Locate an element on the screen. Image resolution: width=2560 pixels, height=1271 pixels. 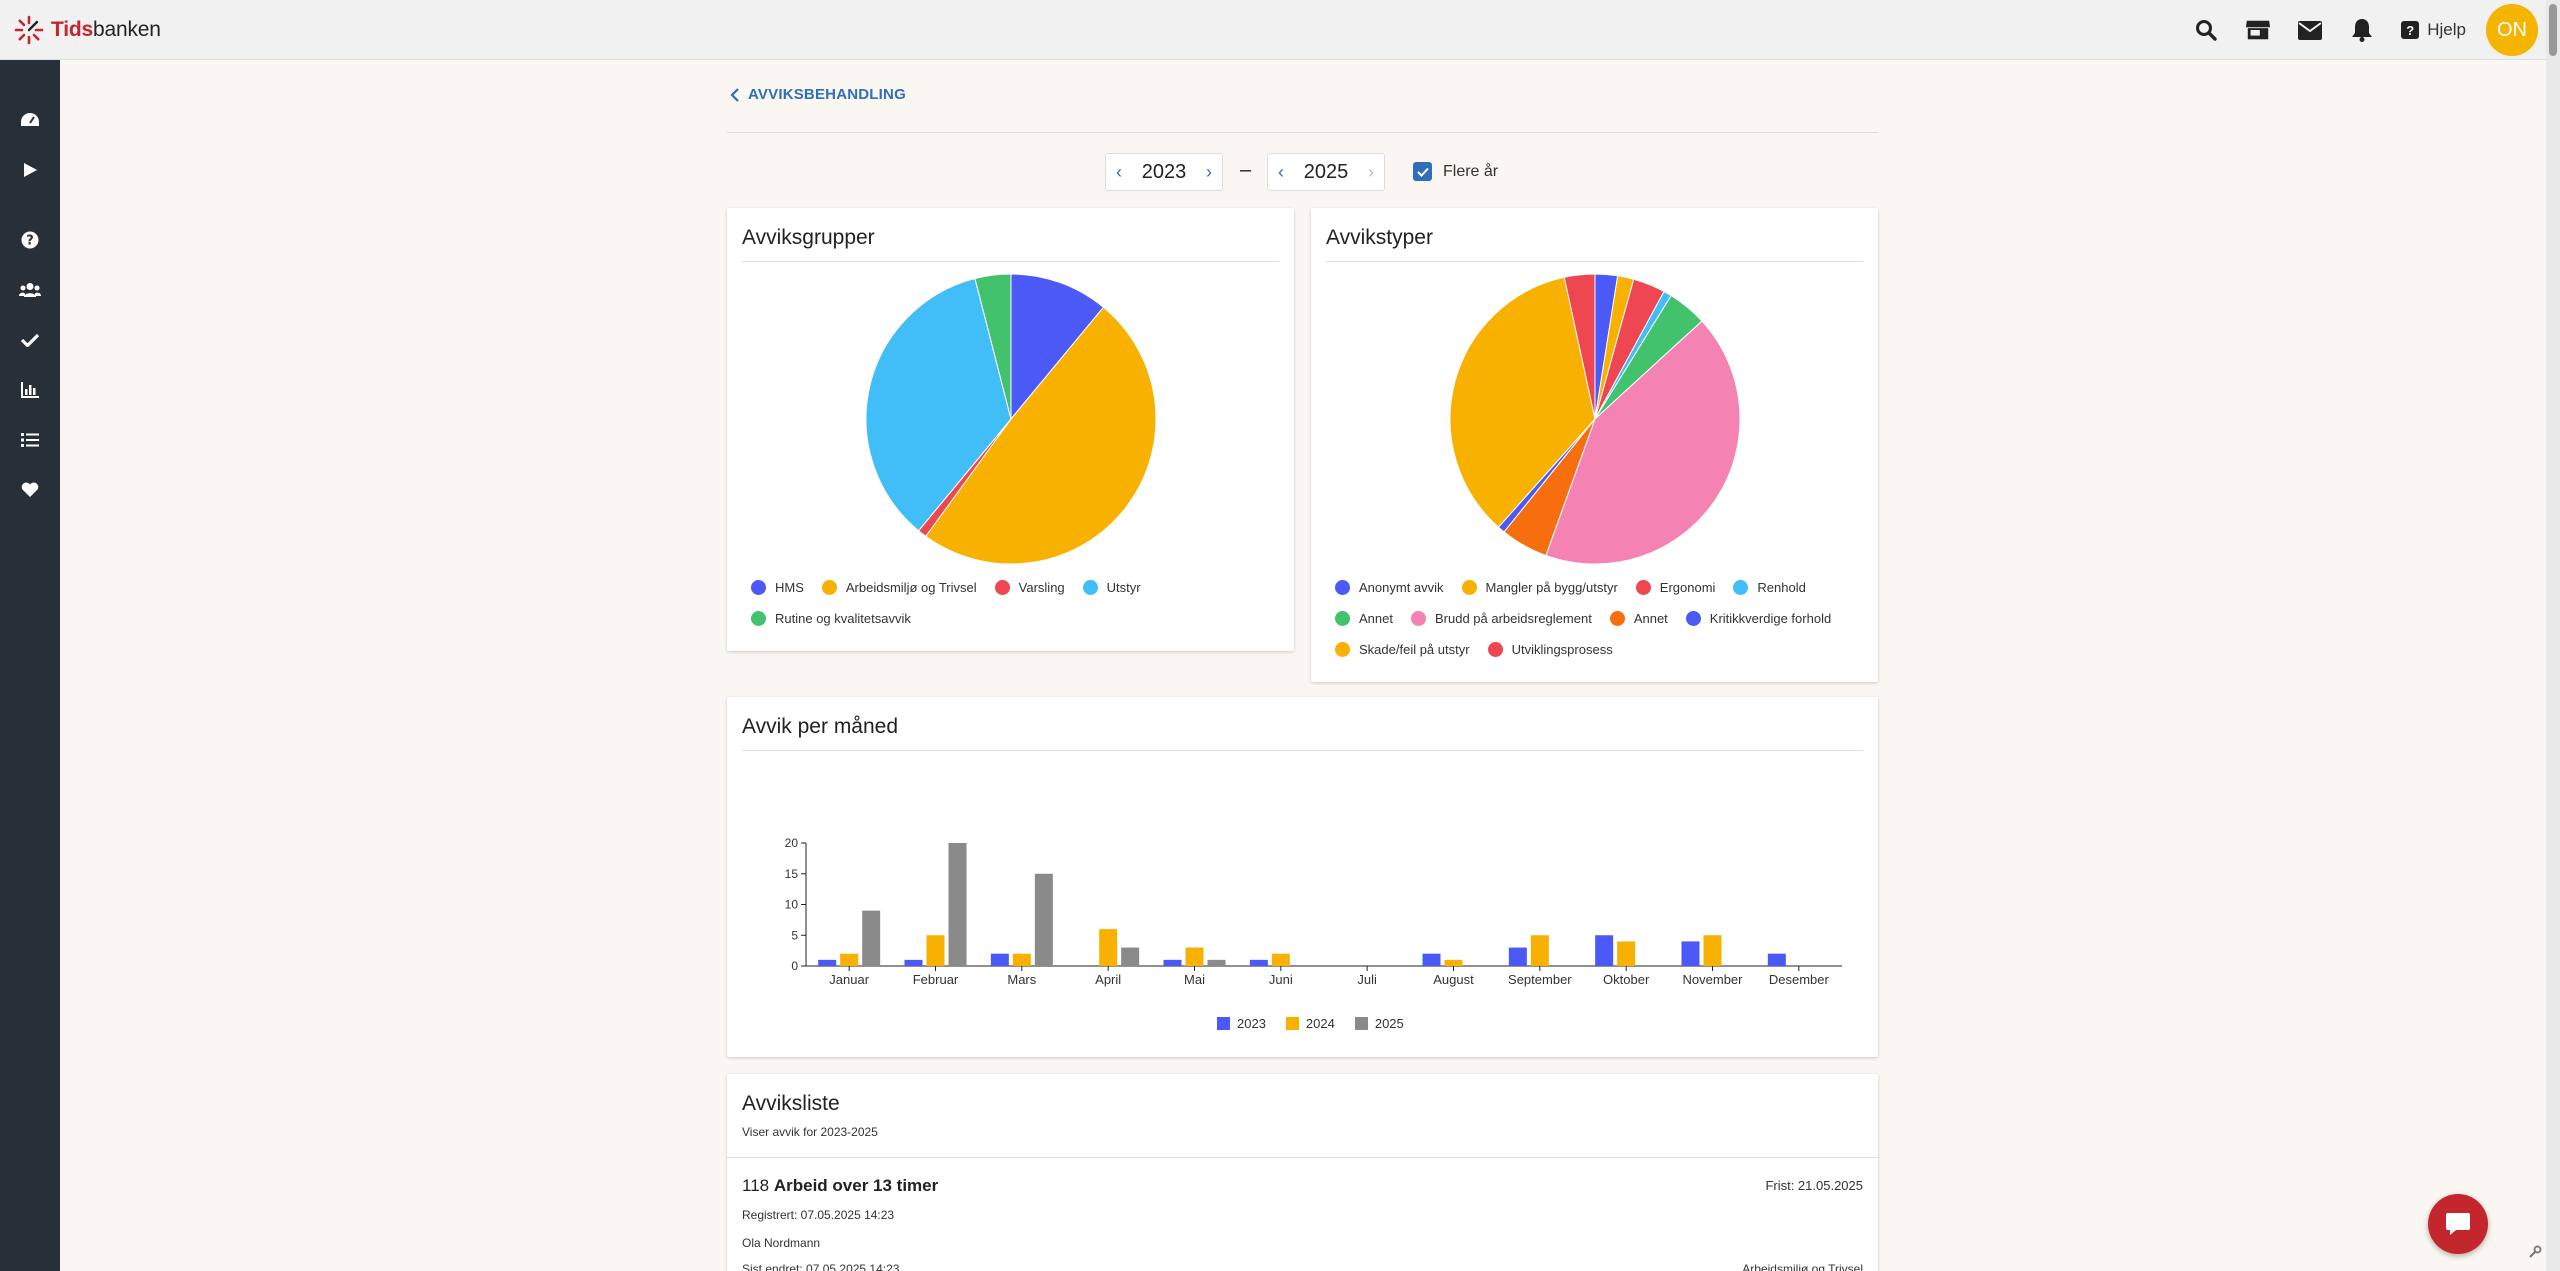
question-icon: ? is located at coordinates (30, 240).